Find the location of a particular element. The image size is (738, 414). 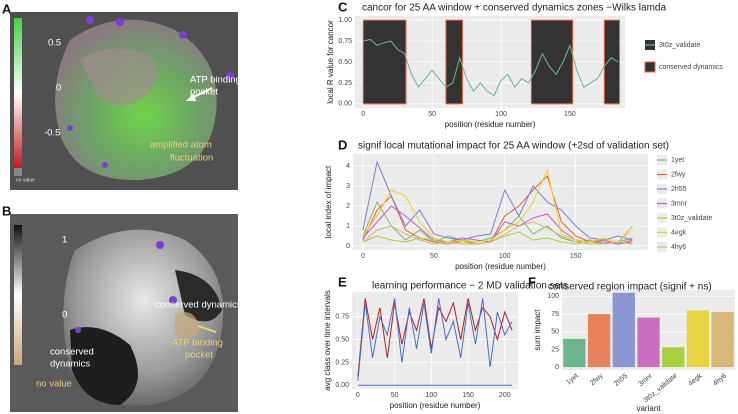

x-tick-label: 4egk is located at coordinates (695, 379).